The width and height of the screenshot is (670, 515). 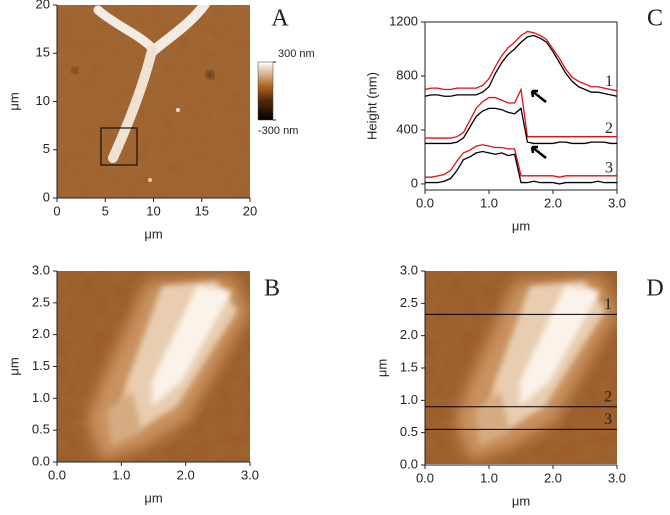 What do you see at coordinates (407, 128) in the screenshot?
I see `y-tick-label: 400` at bounding box center [407, 128].